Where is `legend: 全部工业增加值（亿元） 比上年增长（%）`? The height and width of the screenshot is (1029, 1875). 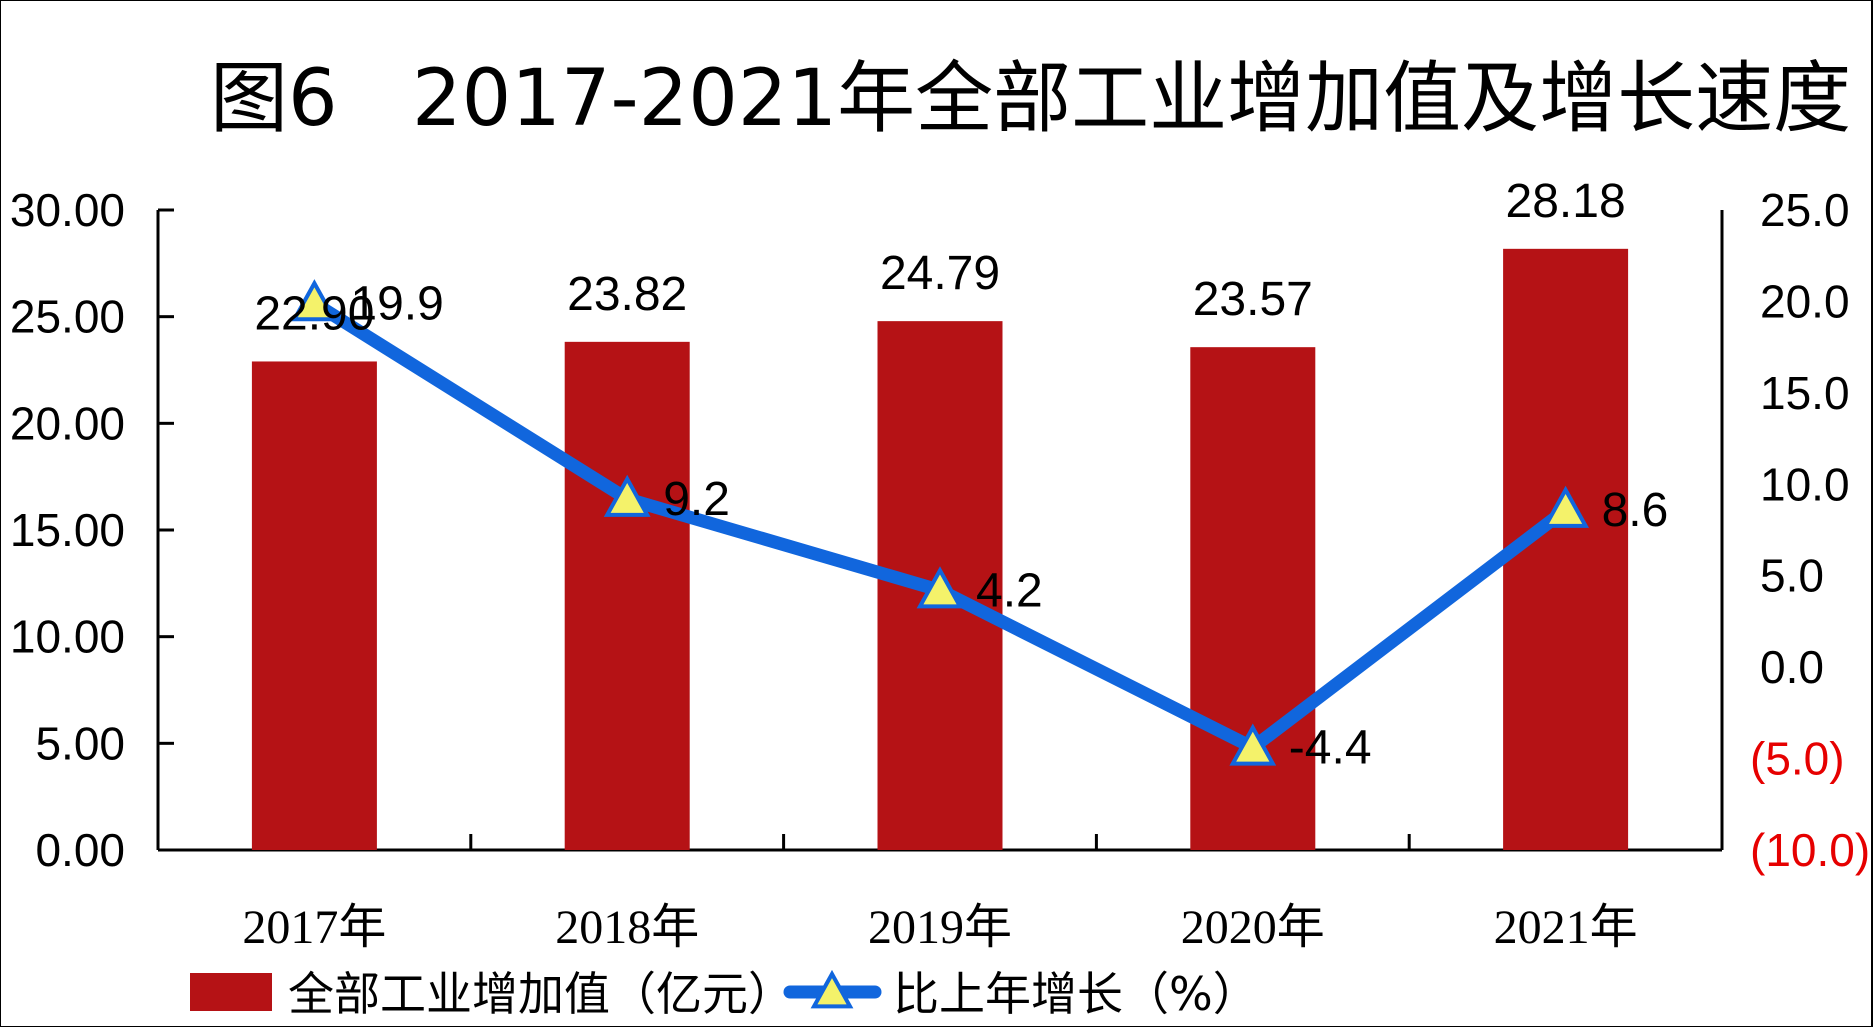
legend: 全部工业增加值（亿元） 比上年增长（%） is located at coordinates (724, 994).